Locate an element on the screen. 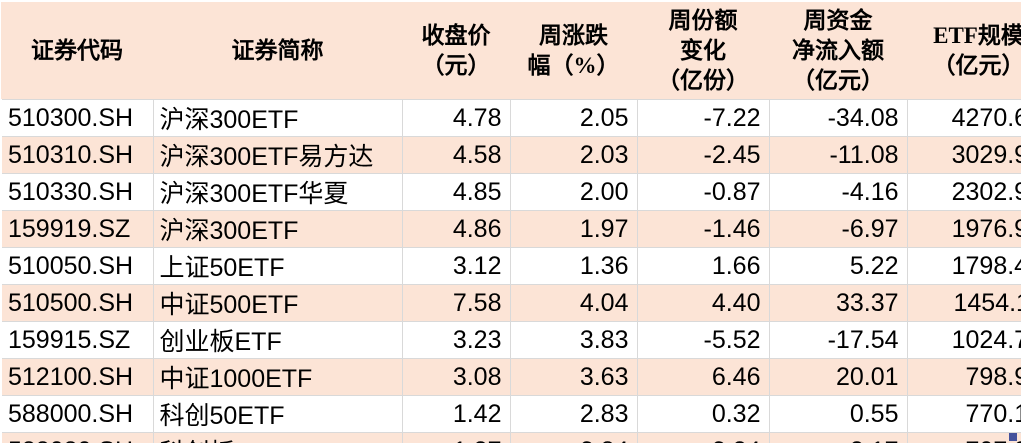 The width and height of the screenshot is (1021, 443). cell-code: 510050.SH is located at coordinates (77, 266).